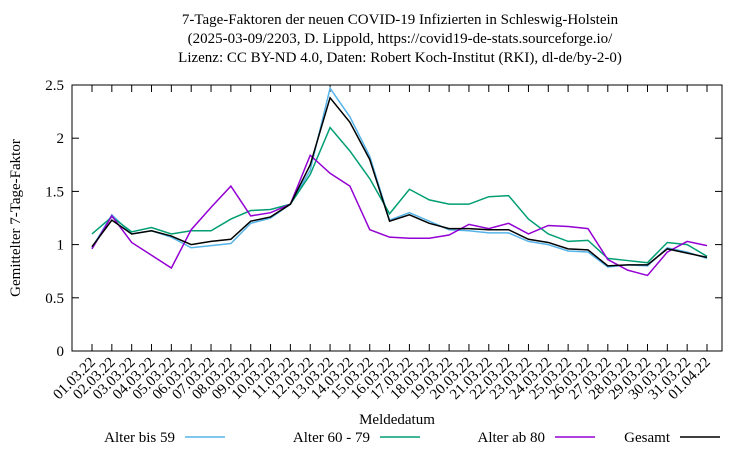 Image resolution: width=750 pixels, height=450 pixels. Describe the element at coordinates (61, 139) in the screenshot. I see `y-tick-label: 2` at that location.